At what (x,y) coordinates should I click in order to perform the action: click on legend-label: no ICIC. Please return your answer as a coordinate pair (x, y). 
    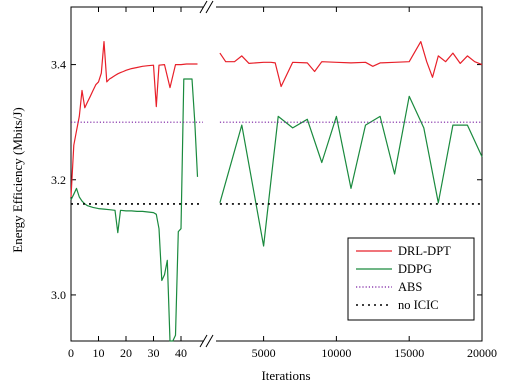
    Looking at the image, I should click on (418, 305).